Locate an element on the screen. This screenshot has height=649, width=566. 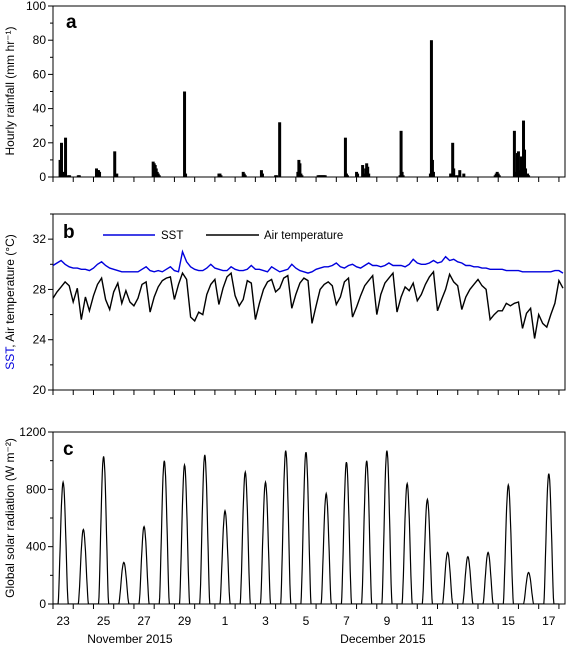
sst-line is located at coordinates (308, 261).